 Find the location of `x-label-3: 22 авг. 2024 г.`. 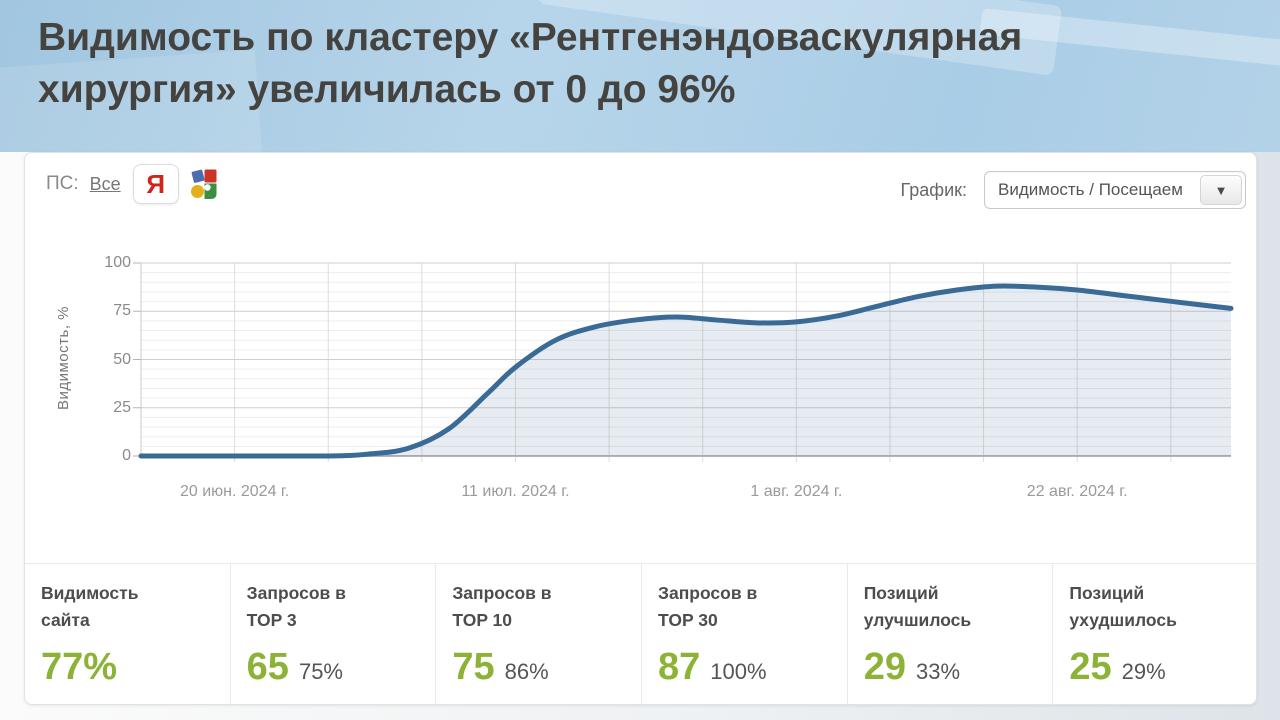

x-label-3: 22 авг. 2024 г. is located at coordinates (1077, 491).